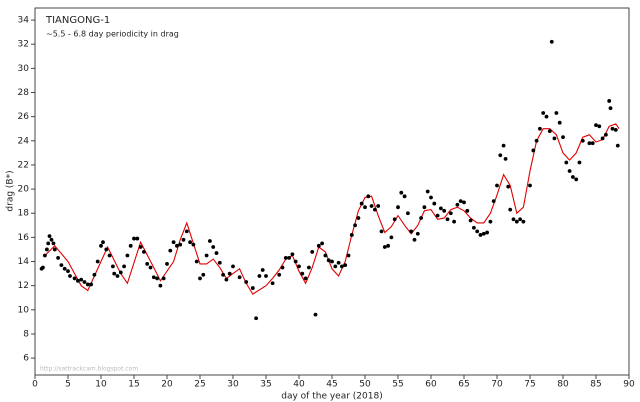 The height and width of the screenshot is (402, 640). I want to click on y-tick-label: 30, so click(24, 69).